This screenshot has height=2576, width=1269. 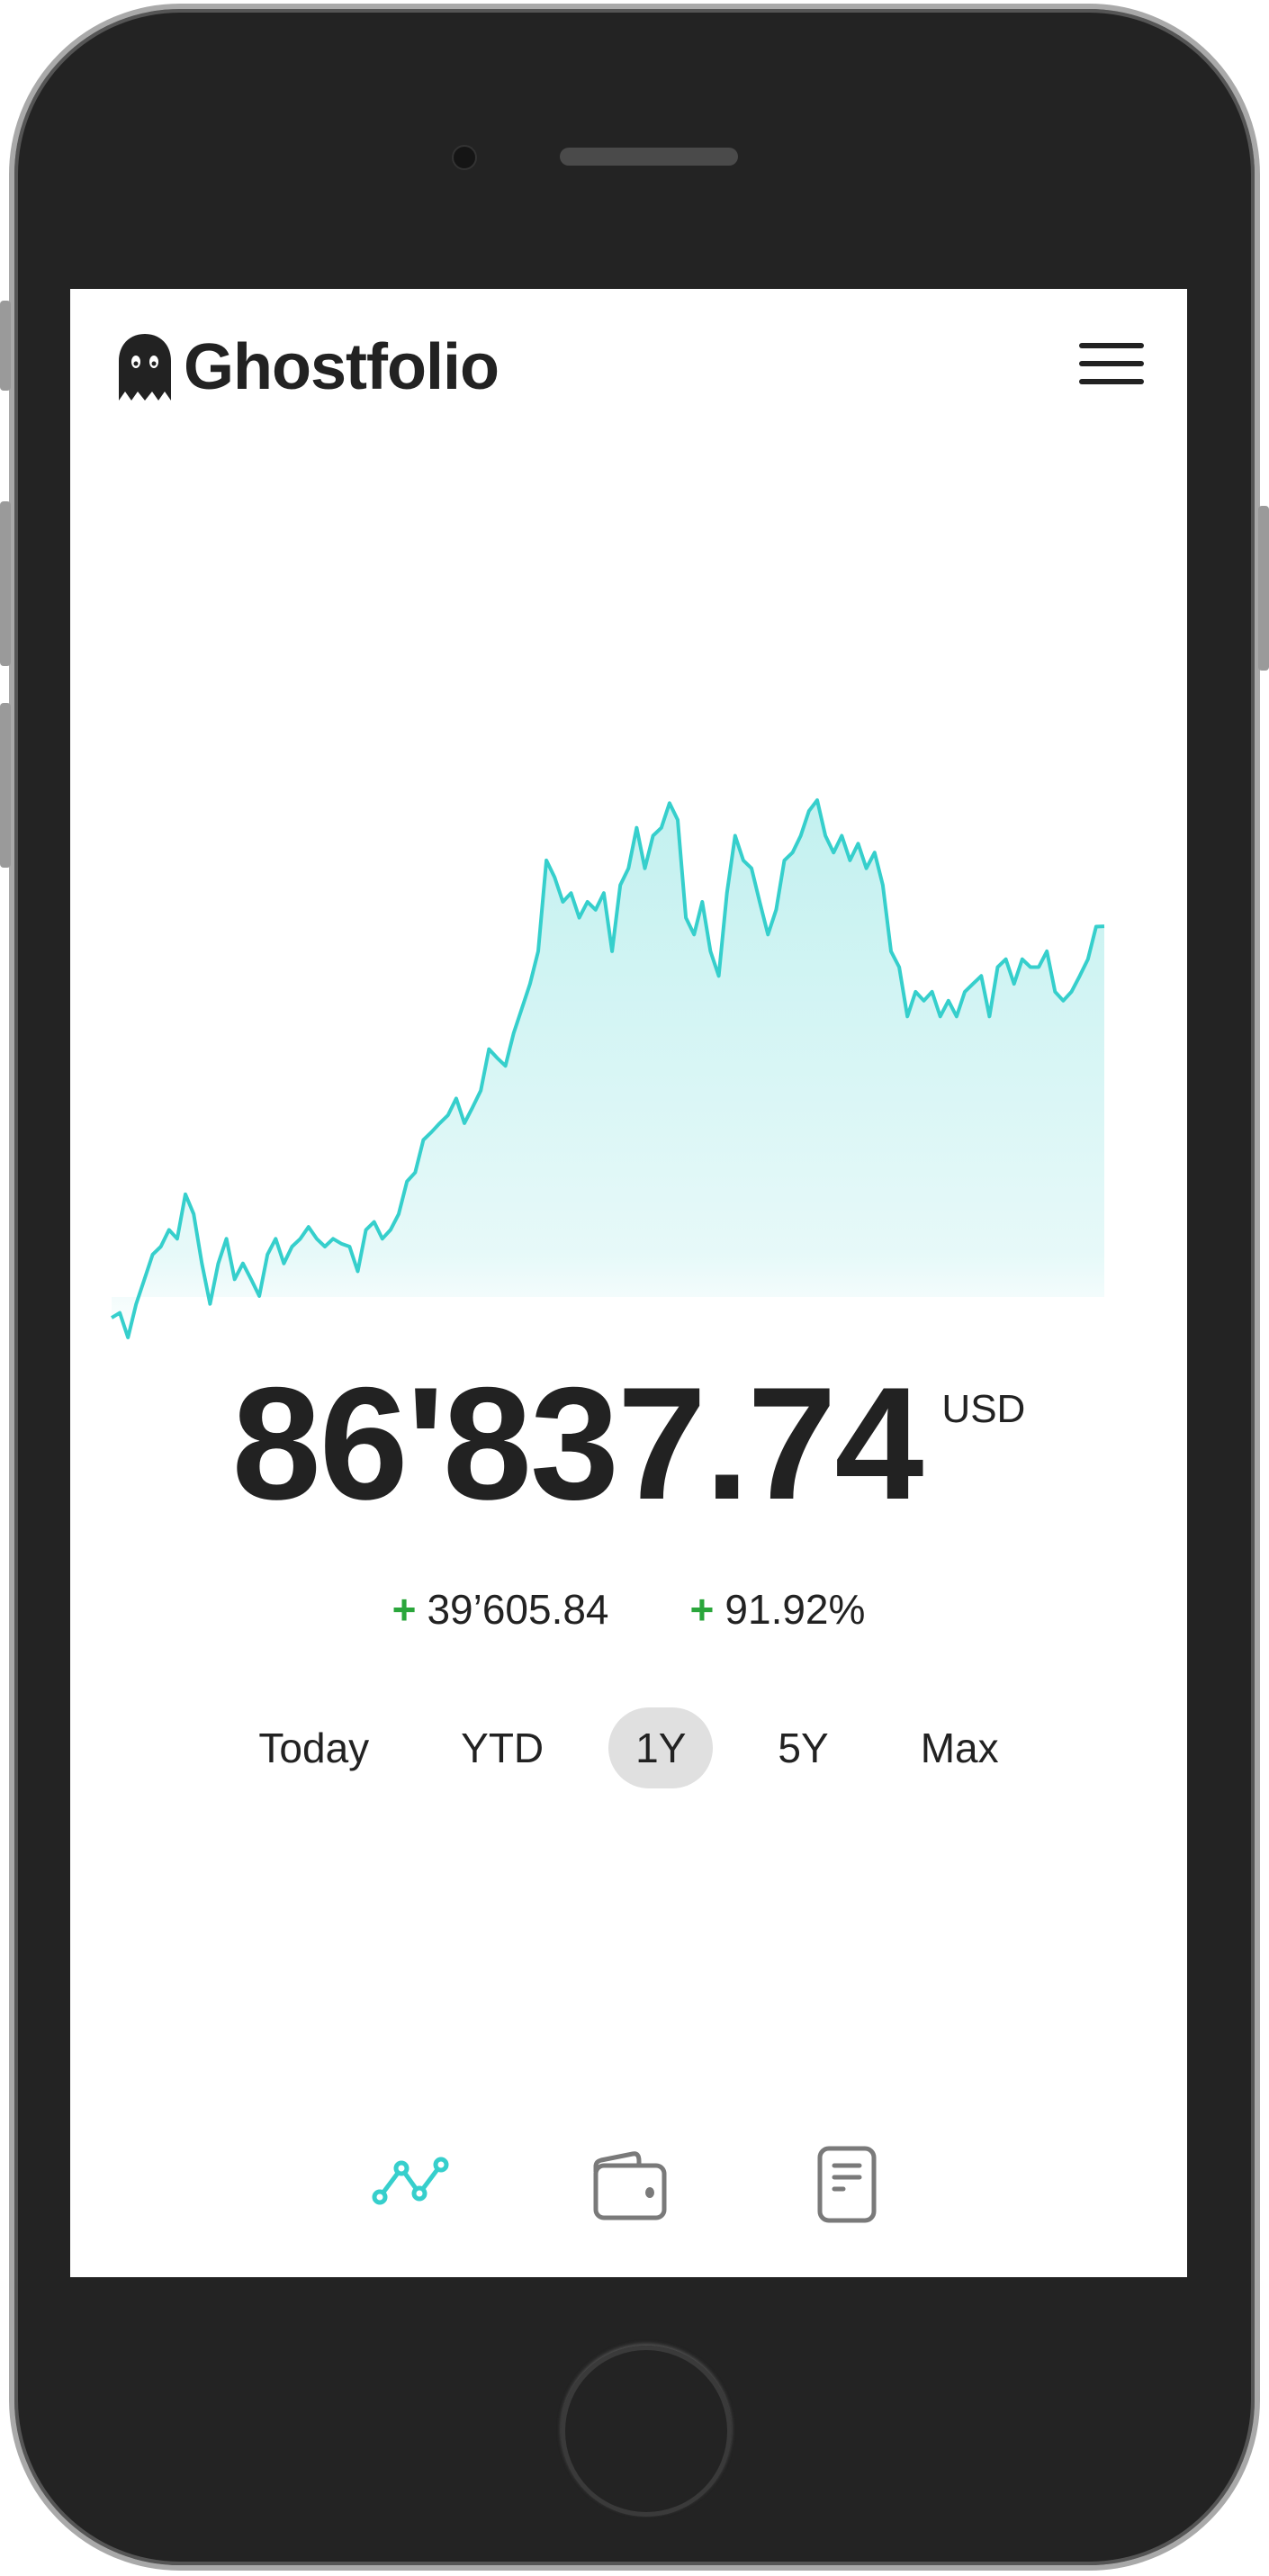 I want to click on portfolio-value: 86'837.74 USD, so click(x=628, y=1443).